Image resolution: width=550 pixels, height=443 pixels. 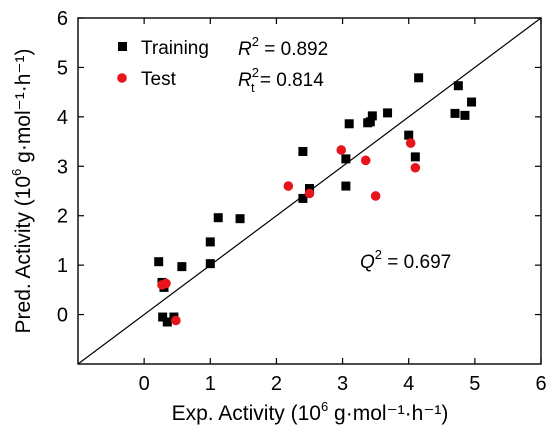 I want to click on x-tick-label: 3, so click(x=342, y=384).